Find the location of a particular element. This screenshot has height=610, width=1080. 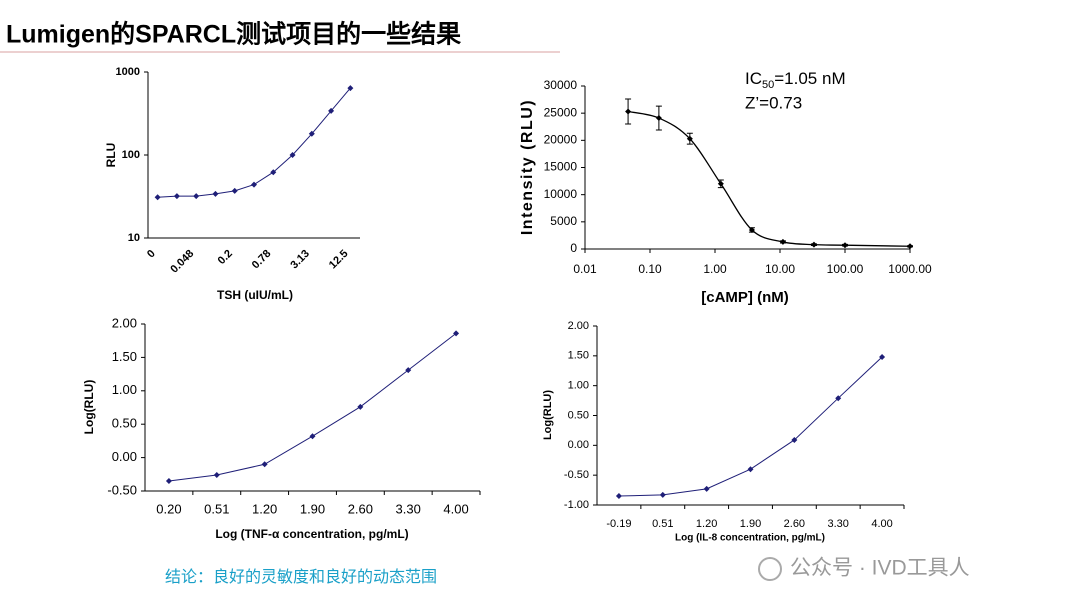

y-tick-label: 10 is located at coordinates (134, 238).